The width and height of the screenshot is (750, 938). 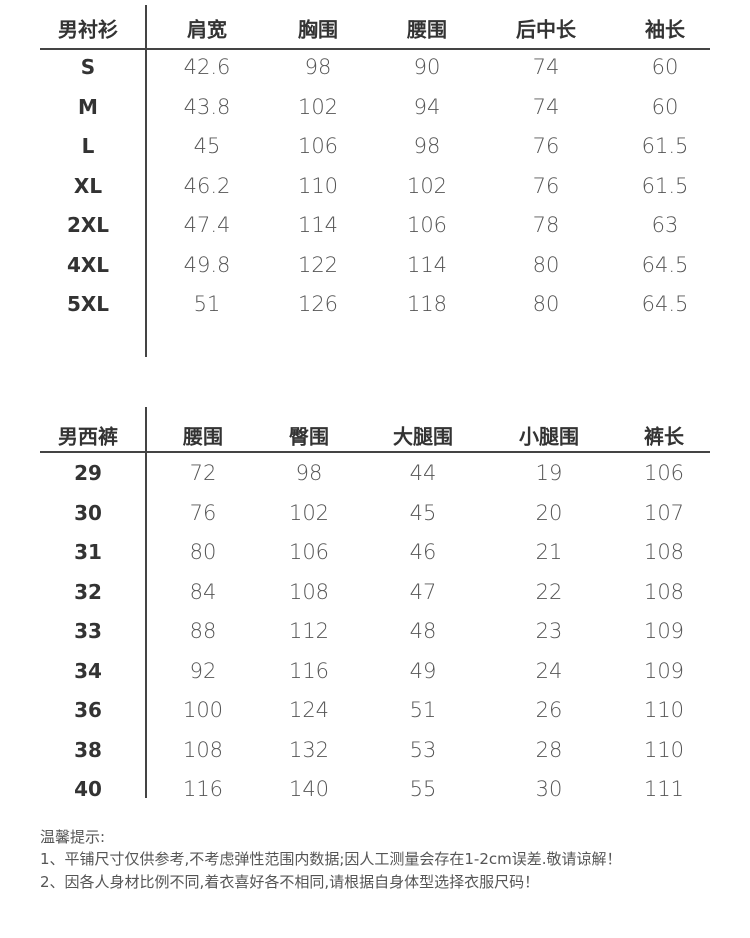 I want to click on table-cell: 21, so click(x=549, y=552).